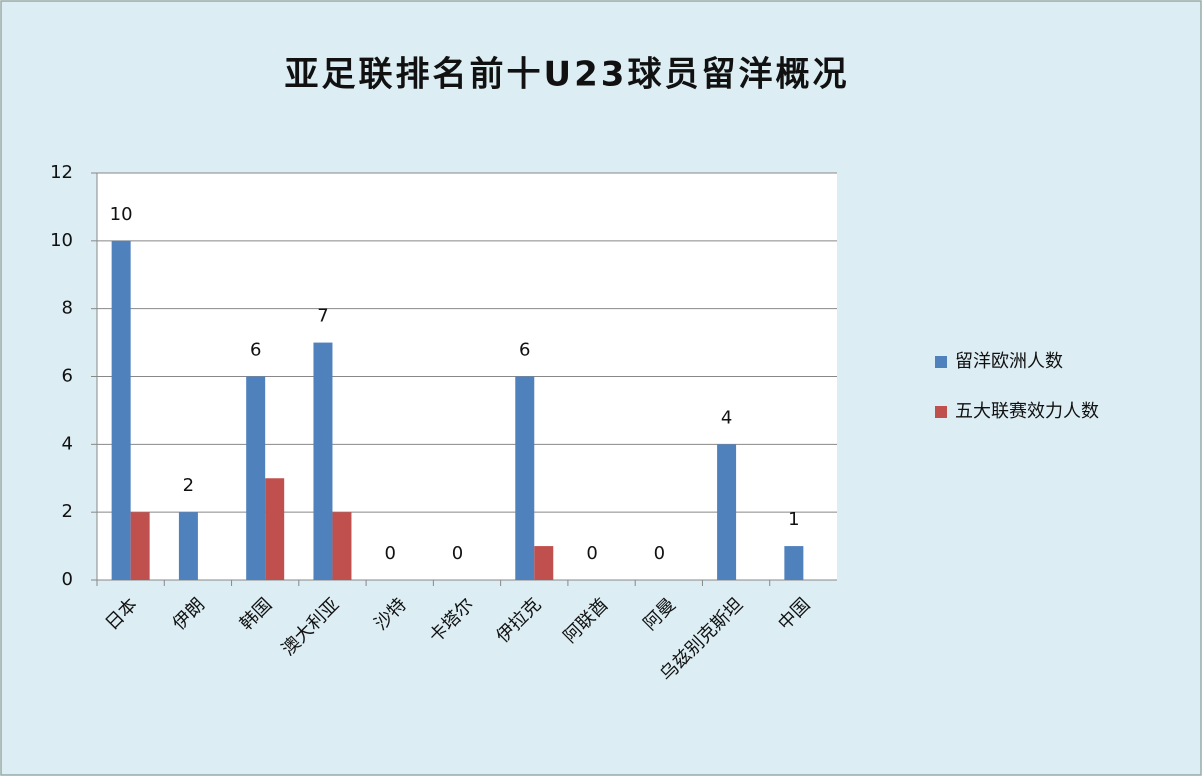  I want to click on legend-label: 留洋欧洲人数, so click(1009, 361).